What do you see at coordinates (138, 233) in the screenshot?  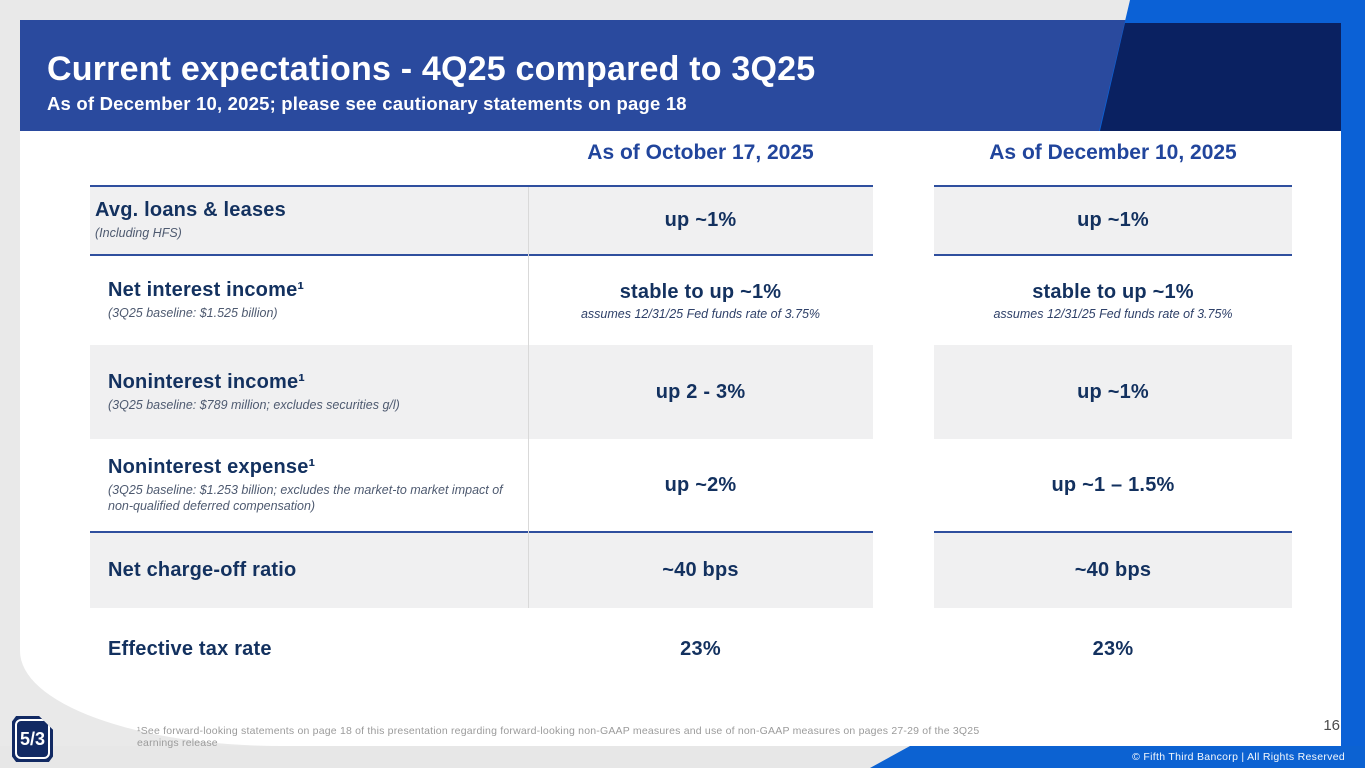 I see `row-label-subtext: (Including HFS)` at bounding box center [138, 233].